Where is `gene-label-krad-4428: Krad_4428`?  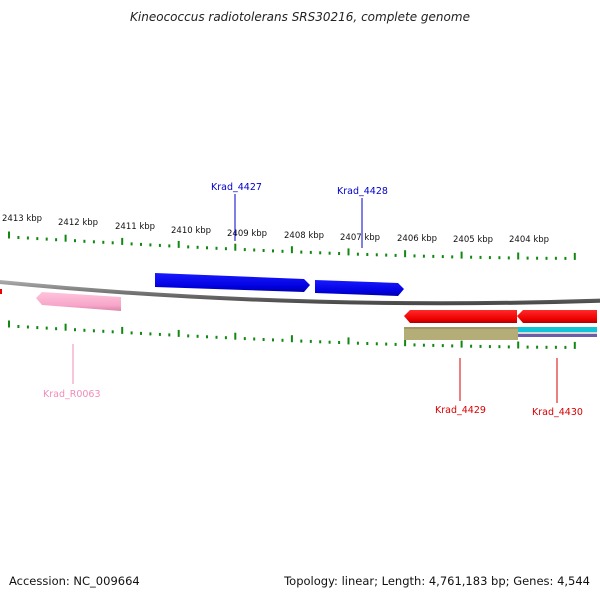
gene-label-krad-4428: Krad_4428 is located at coordinates (362, 217).